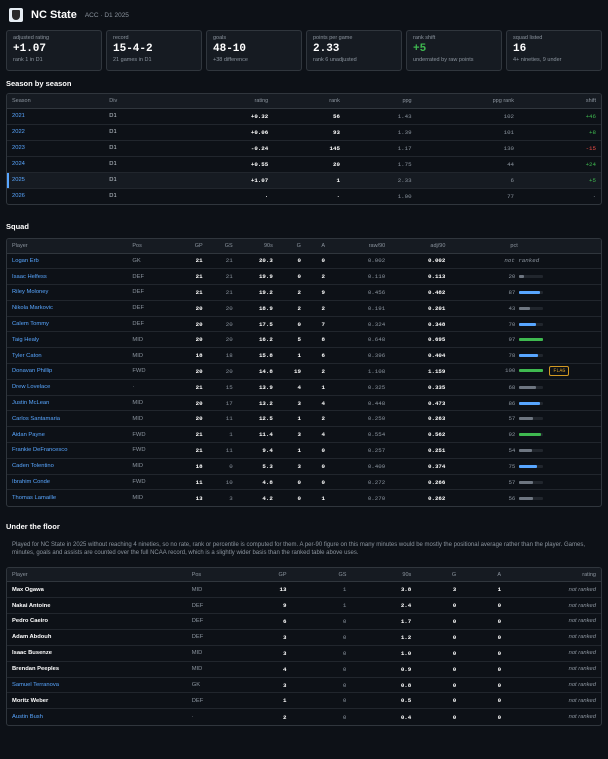  What do you see at coordinates (304, 685) in the screenshot?
I see `floor-row: Samuel Terranova GK 3 0 0.8 0 0 not ranked` at bounding box center [304, 685].